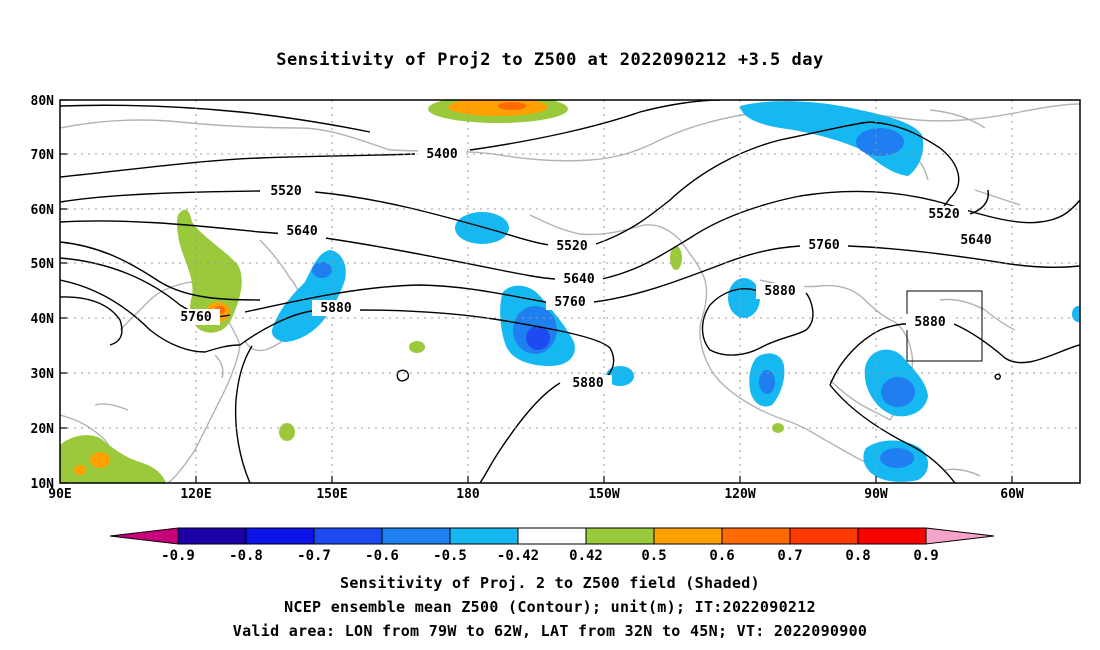 This screenshot has height=650, width=1100. I want to click on colorbar-label: -0.7, so click(314, 556).